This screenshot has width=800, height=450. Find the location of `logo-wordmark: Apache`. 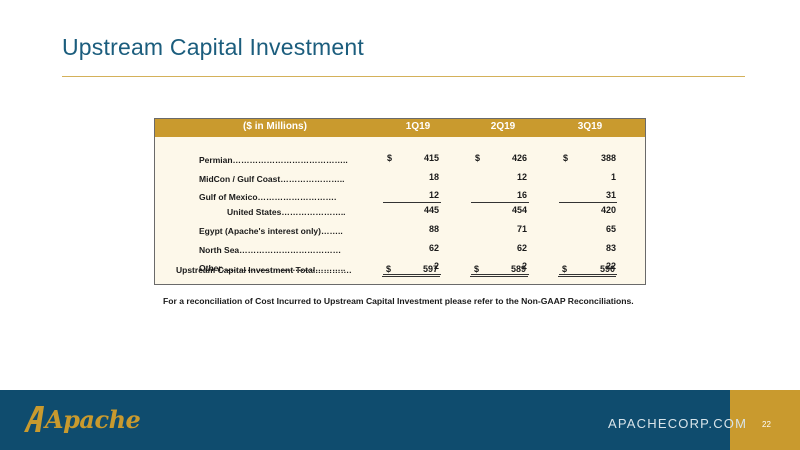

logo-wordmark: Apache is located at coordinates (93, 419).